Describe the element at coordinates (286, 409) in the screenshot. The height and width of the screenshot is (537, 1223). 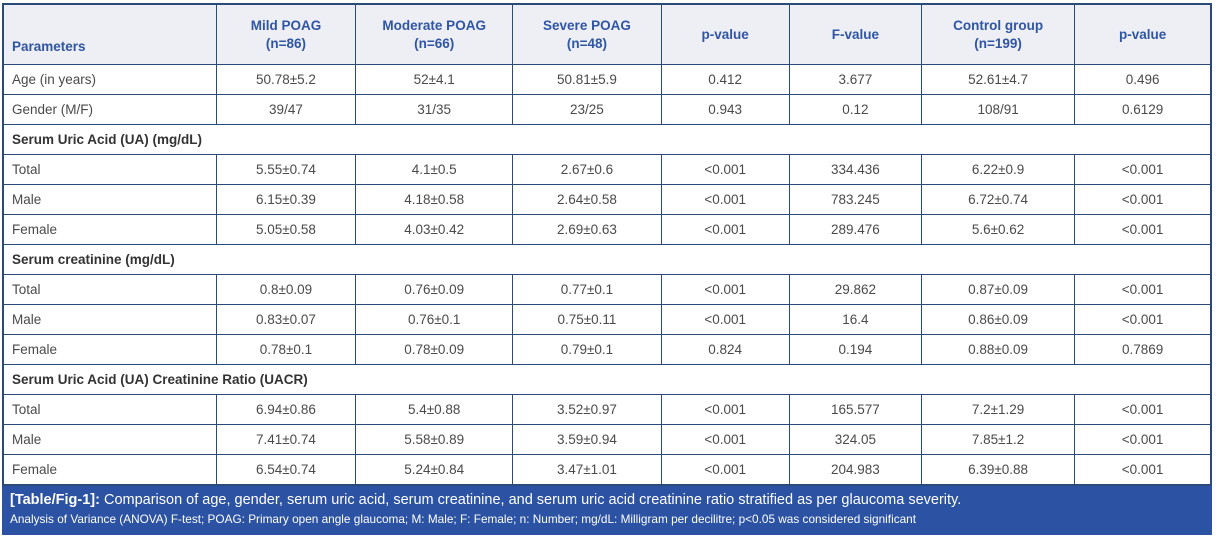
I see `data-cell: 6.94±0.86` at that location.